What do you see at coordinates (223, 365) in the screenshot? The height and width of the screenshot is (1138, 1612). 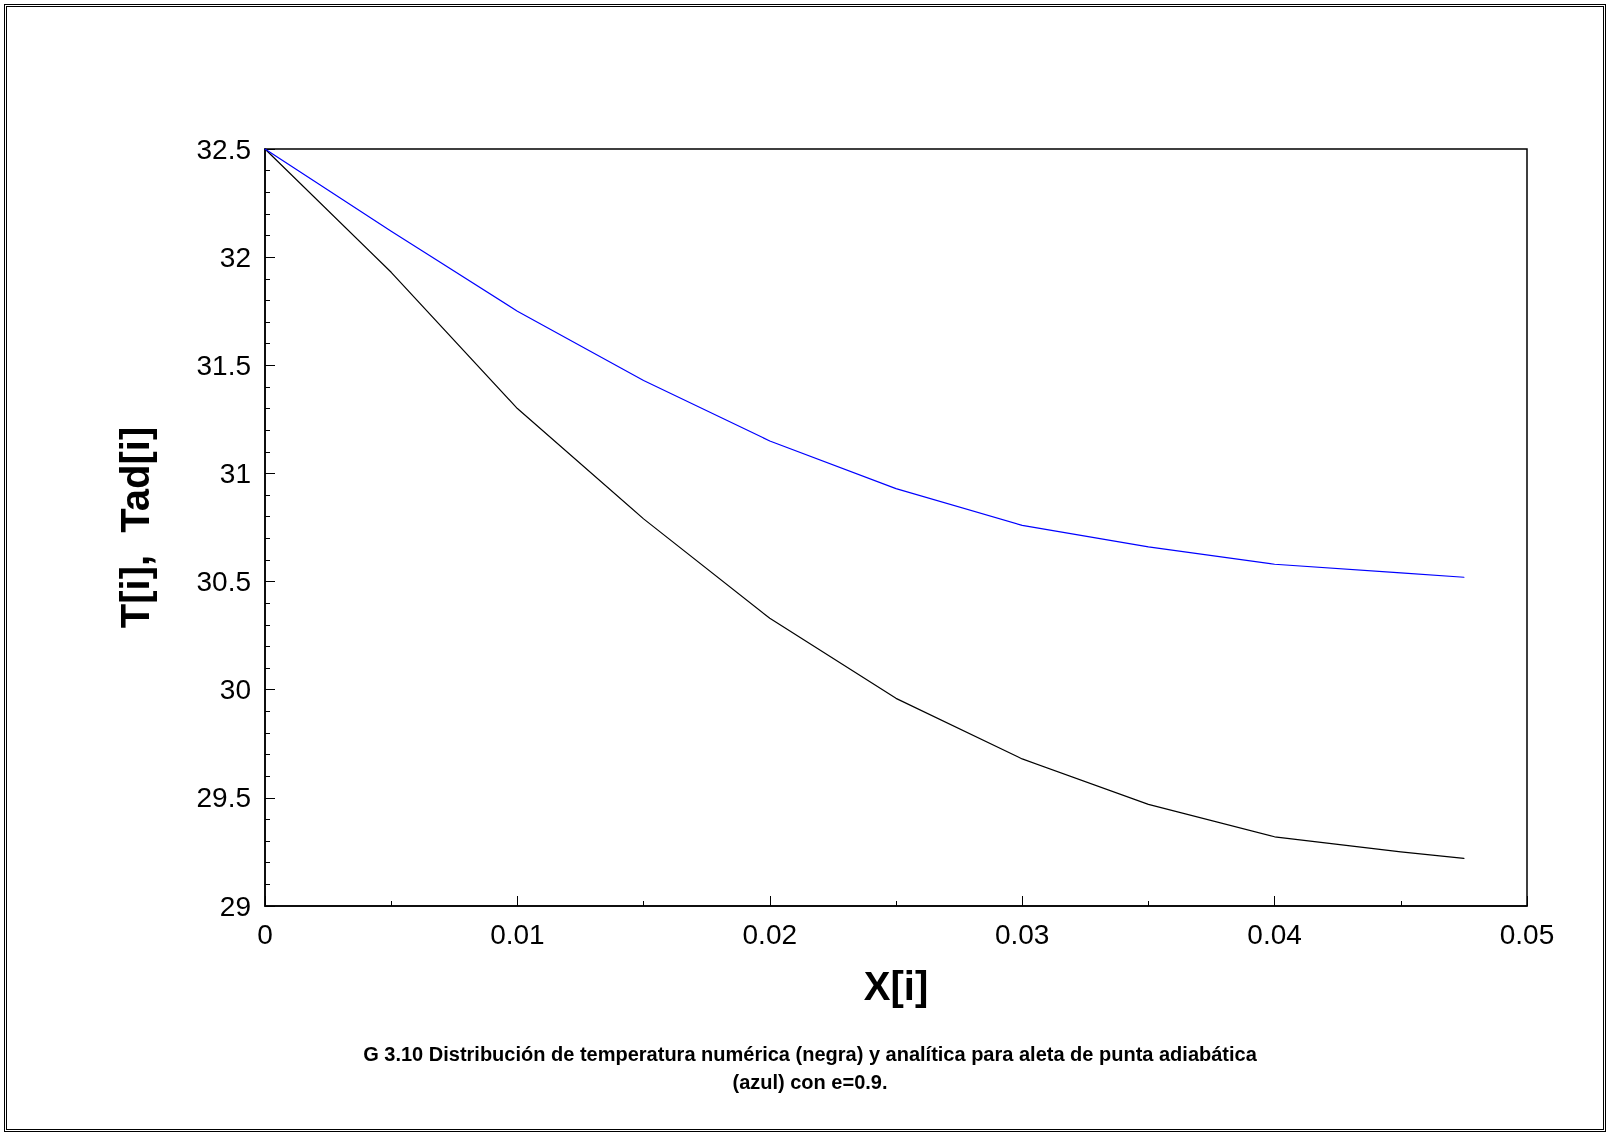 I see `y-tick-label: 31.5` at bounding box center [223, 365].